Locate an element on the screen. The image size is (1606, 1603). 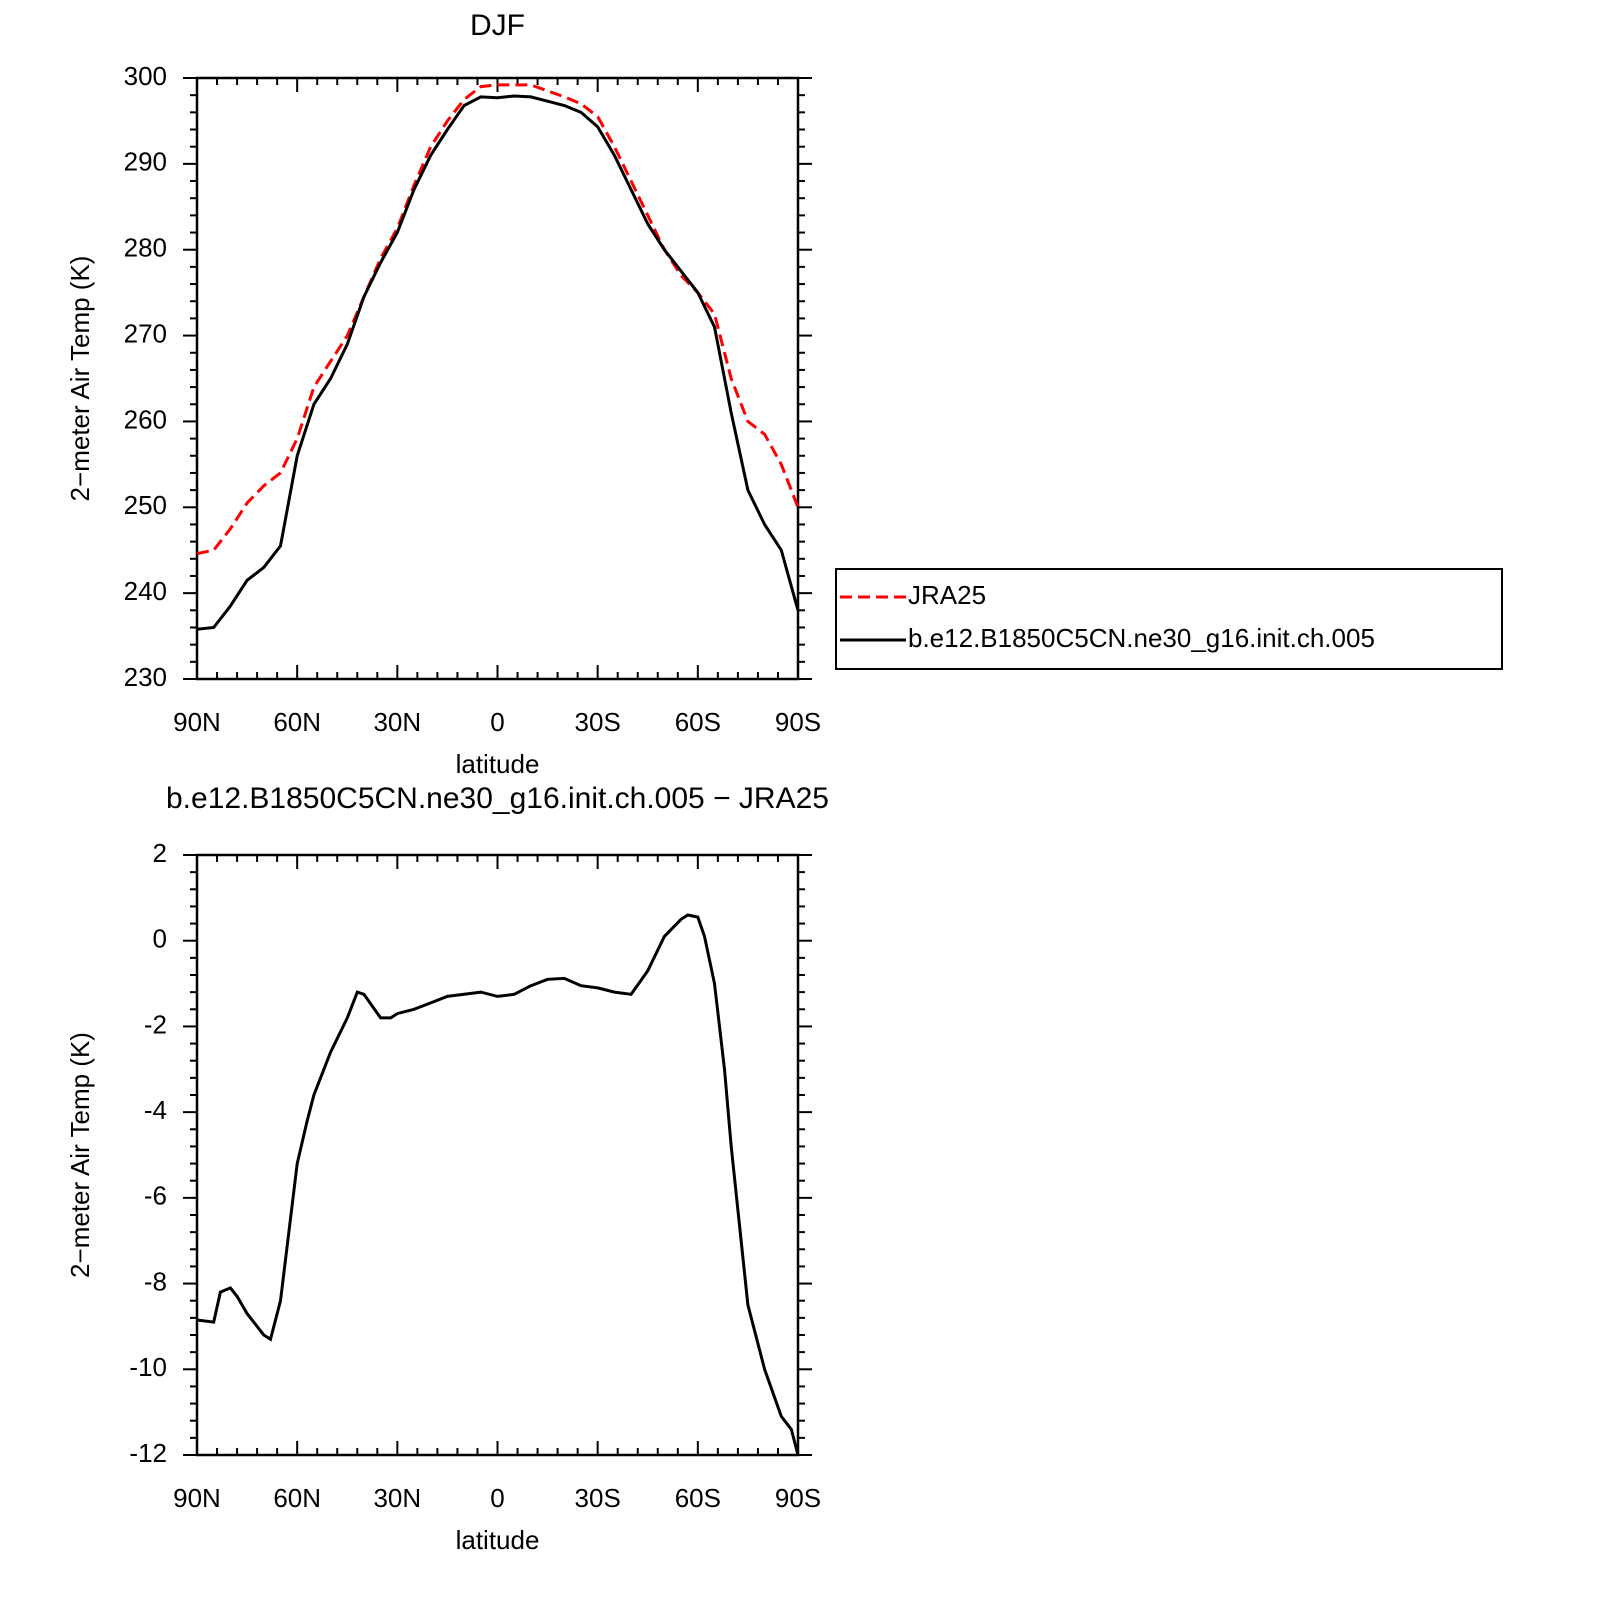
y-tick-label: 300 is located at coordinates (145, 76).